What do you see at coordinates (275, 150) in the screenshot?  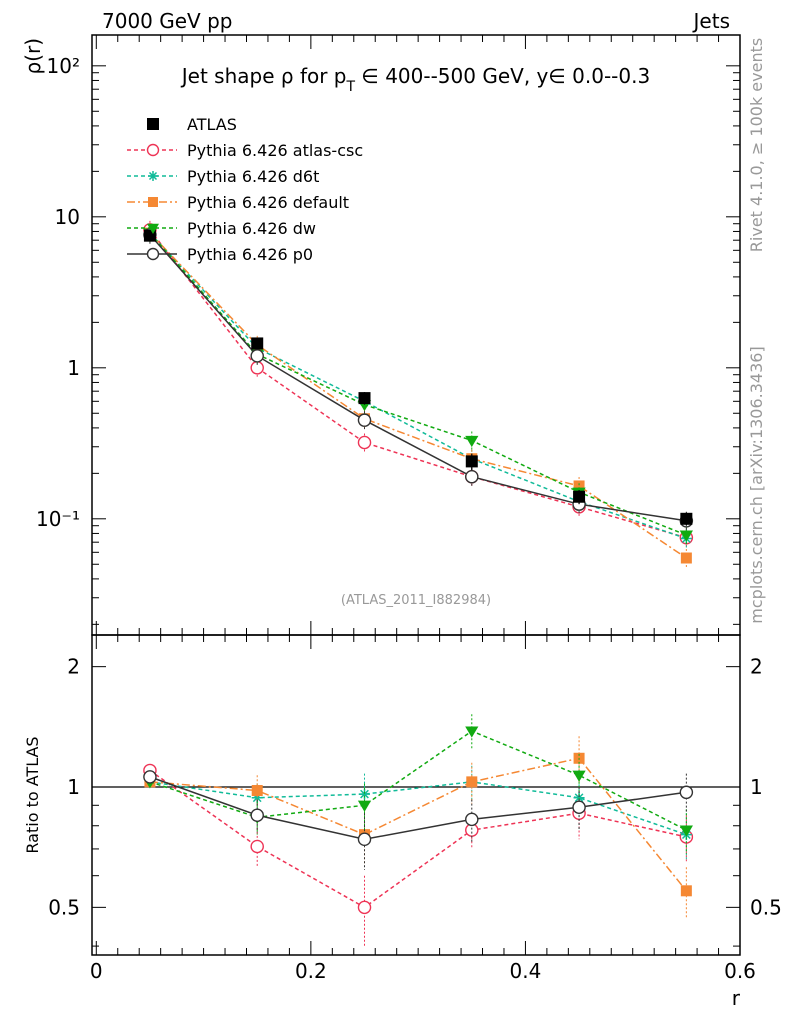 I see `legend-label: Pythia 6.426 atlas-csc` at bounding box center [275, 150].